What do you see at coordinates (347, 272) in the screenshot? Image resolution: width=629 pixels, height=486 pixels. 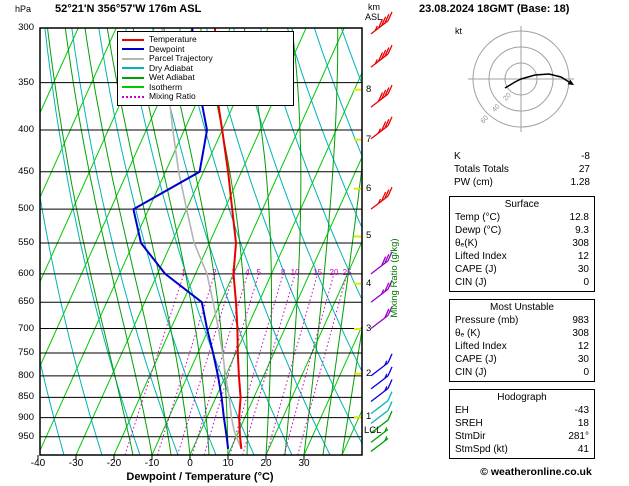 I see `mixing-ratio-value-label: 25` at bounding box center [347, 272].